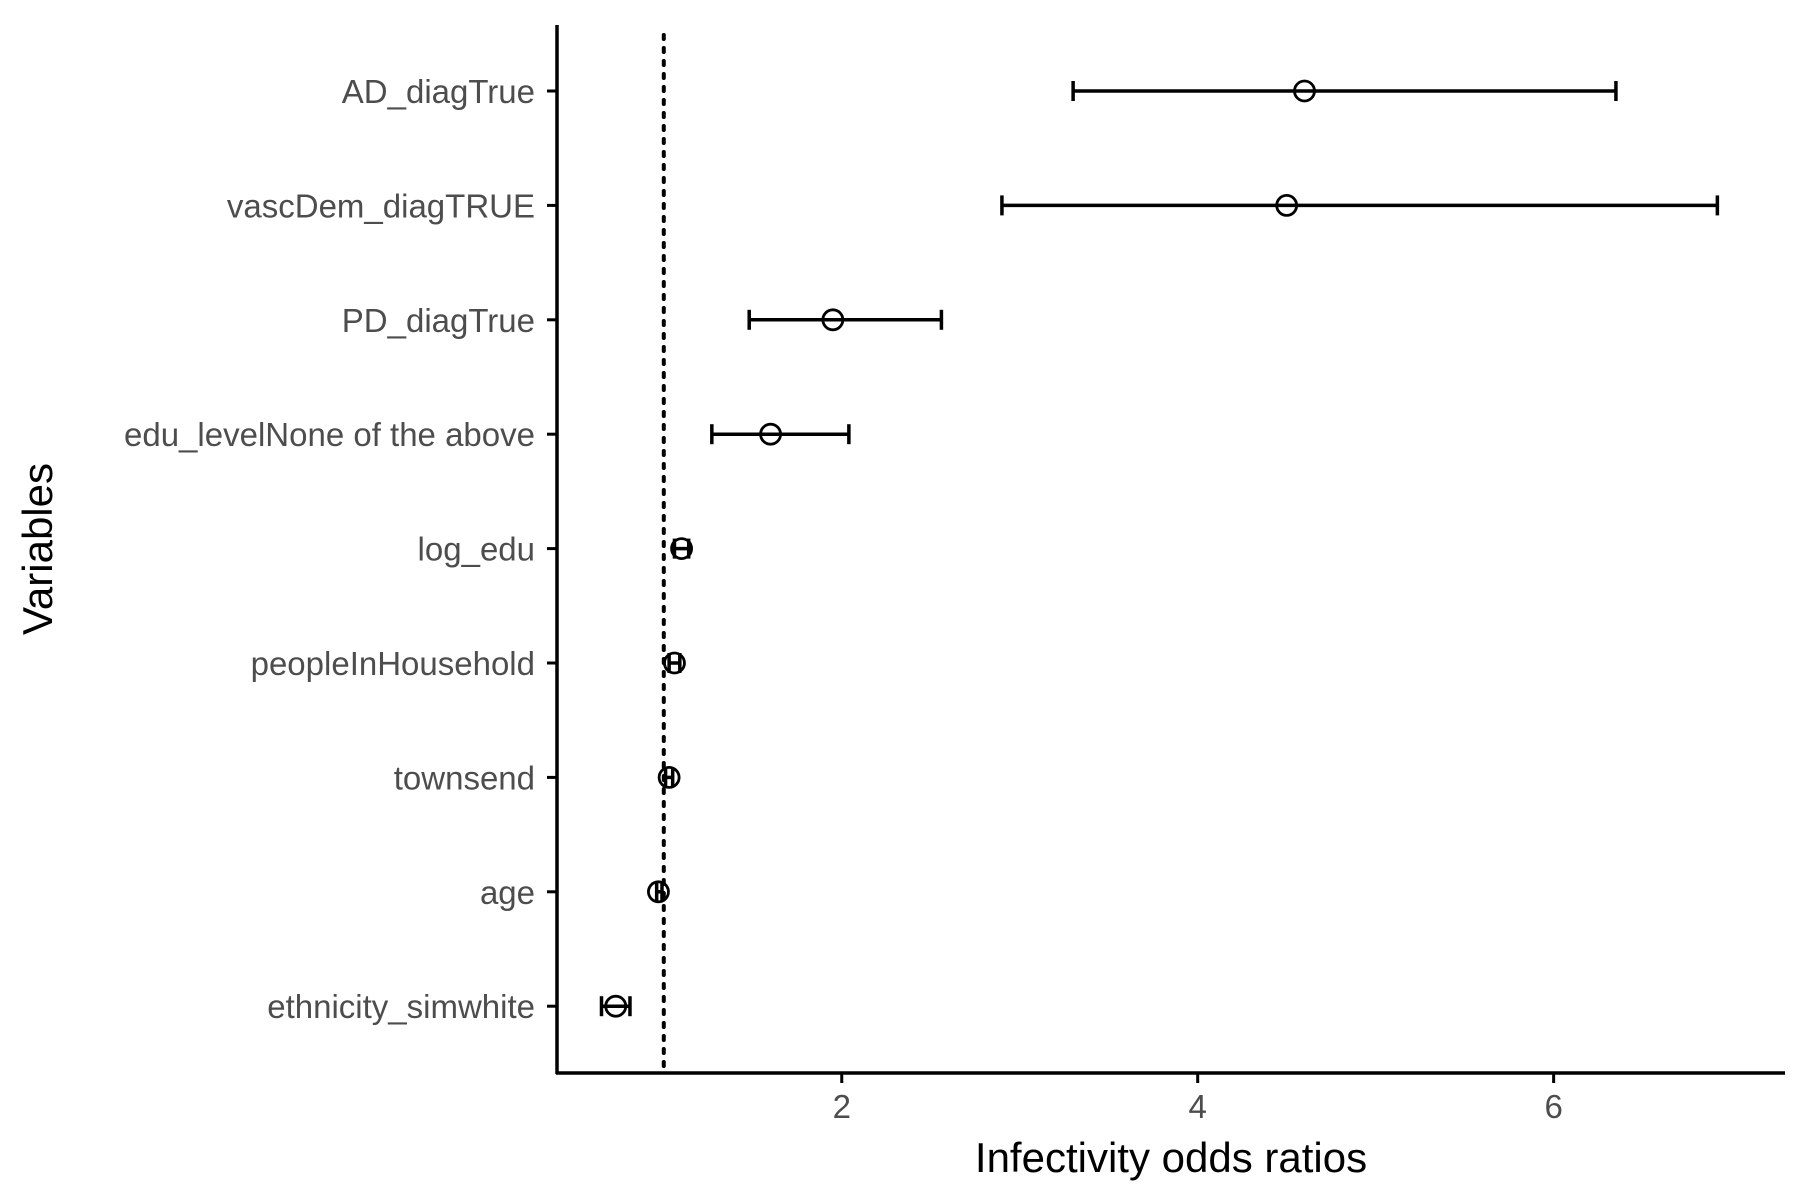  What do you see at coordinates (1198, 1106) in the screenshot?
I see `x-tick-label: 4` at bounding box center [1198, 1106].